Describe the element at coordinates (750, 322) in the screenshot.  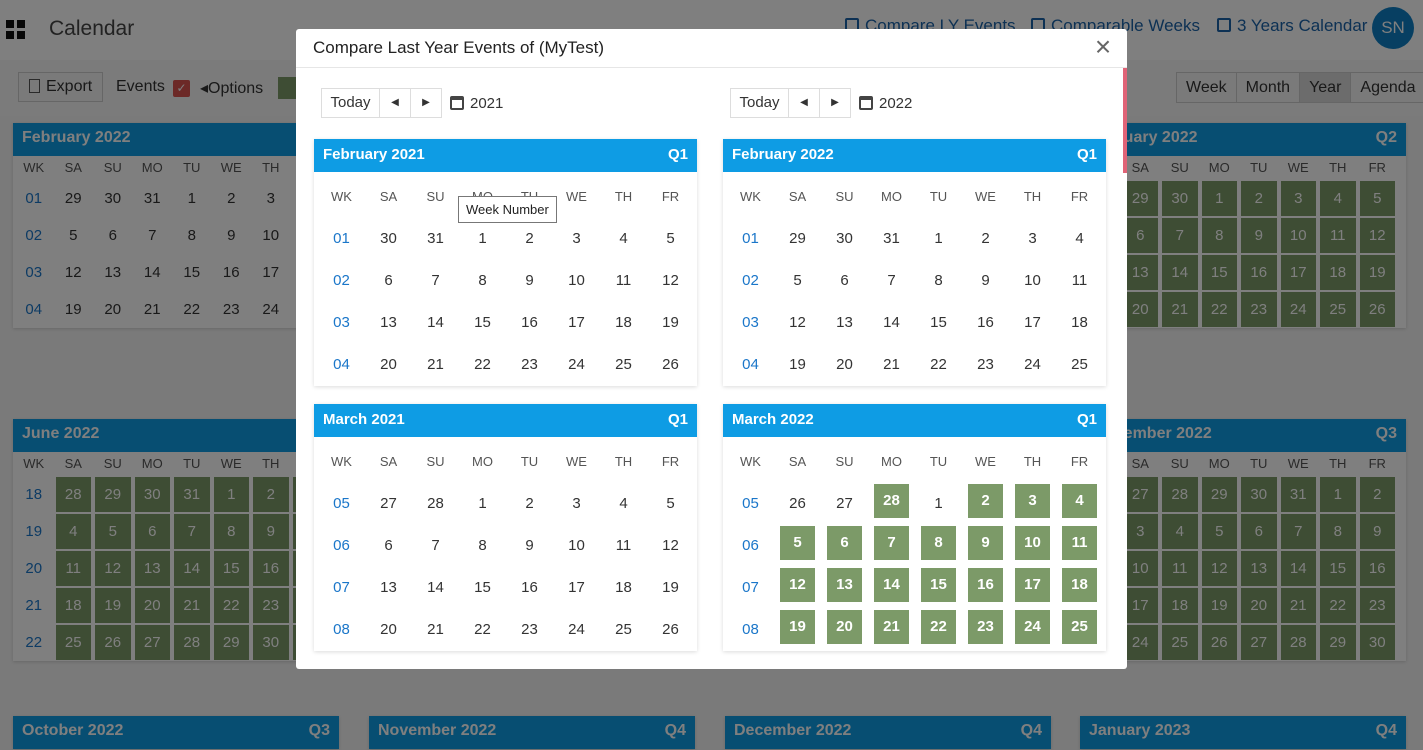
I see `week-number-link: 03` at that location.